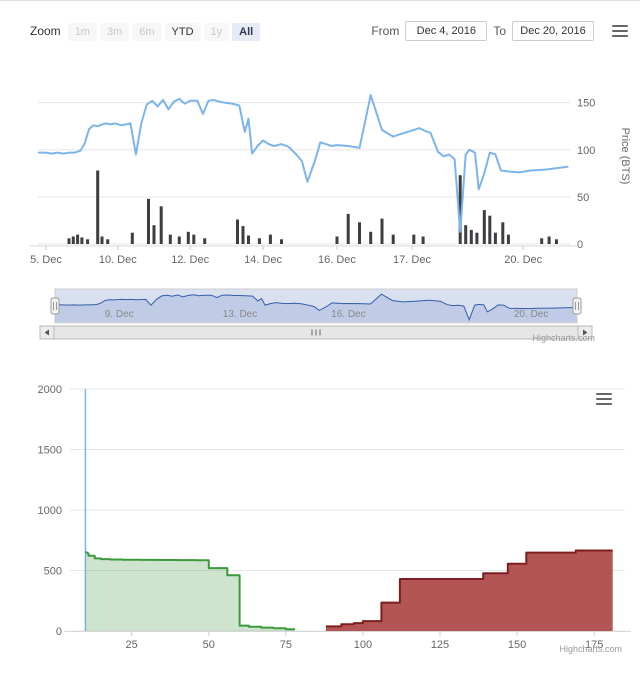 The image size is (640, 684). Describe the element at coordinates (286, 645) in the screenshot. I see `x-axis-label: 75` at that location.